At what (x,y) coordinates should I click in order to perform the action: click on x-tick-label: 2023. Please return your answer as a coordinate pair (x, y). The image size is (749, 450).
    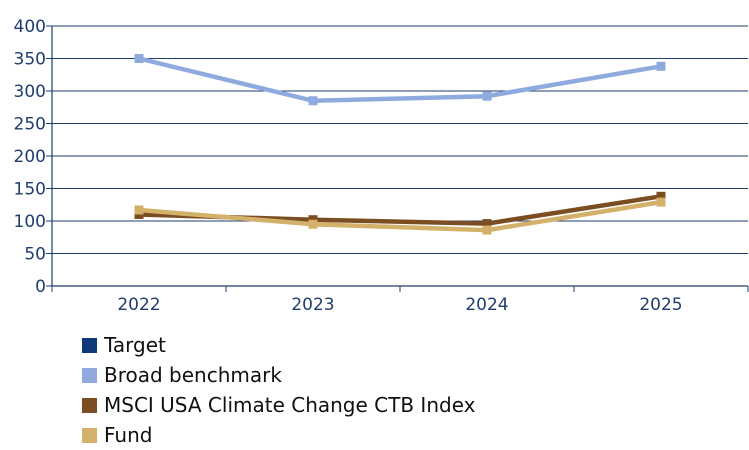
    Looking at the image, I should click on (312, 305).